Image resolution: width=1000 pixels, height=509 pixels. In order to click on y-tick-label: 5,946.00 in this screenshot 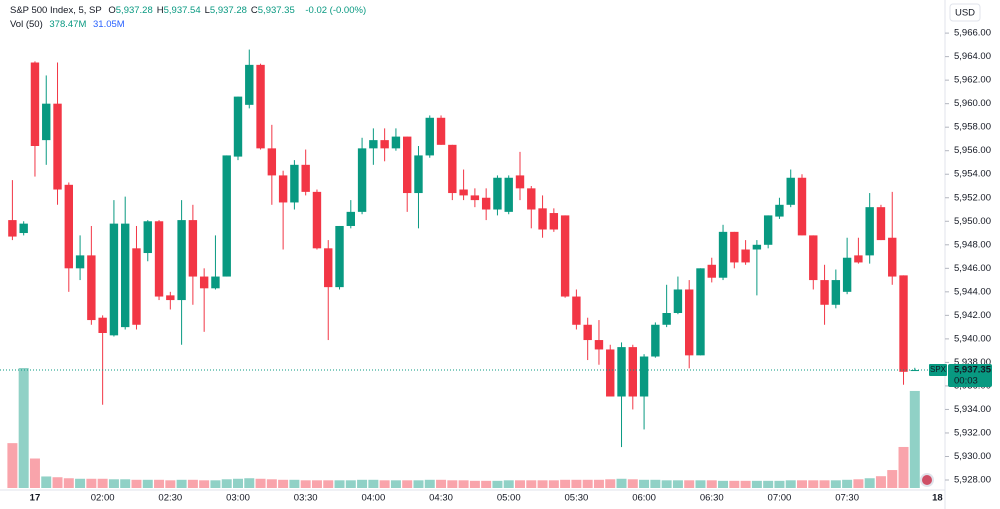, I will do `click(972, 268)`.